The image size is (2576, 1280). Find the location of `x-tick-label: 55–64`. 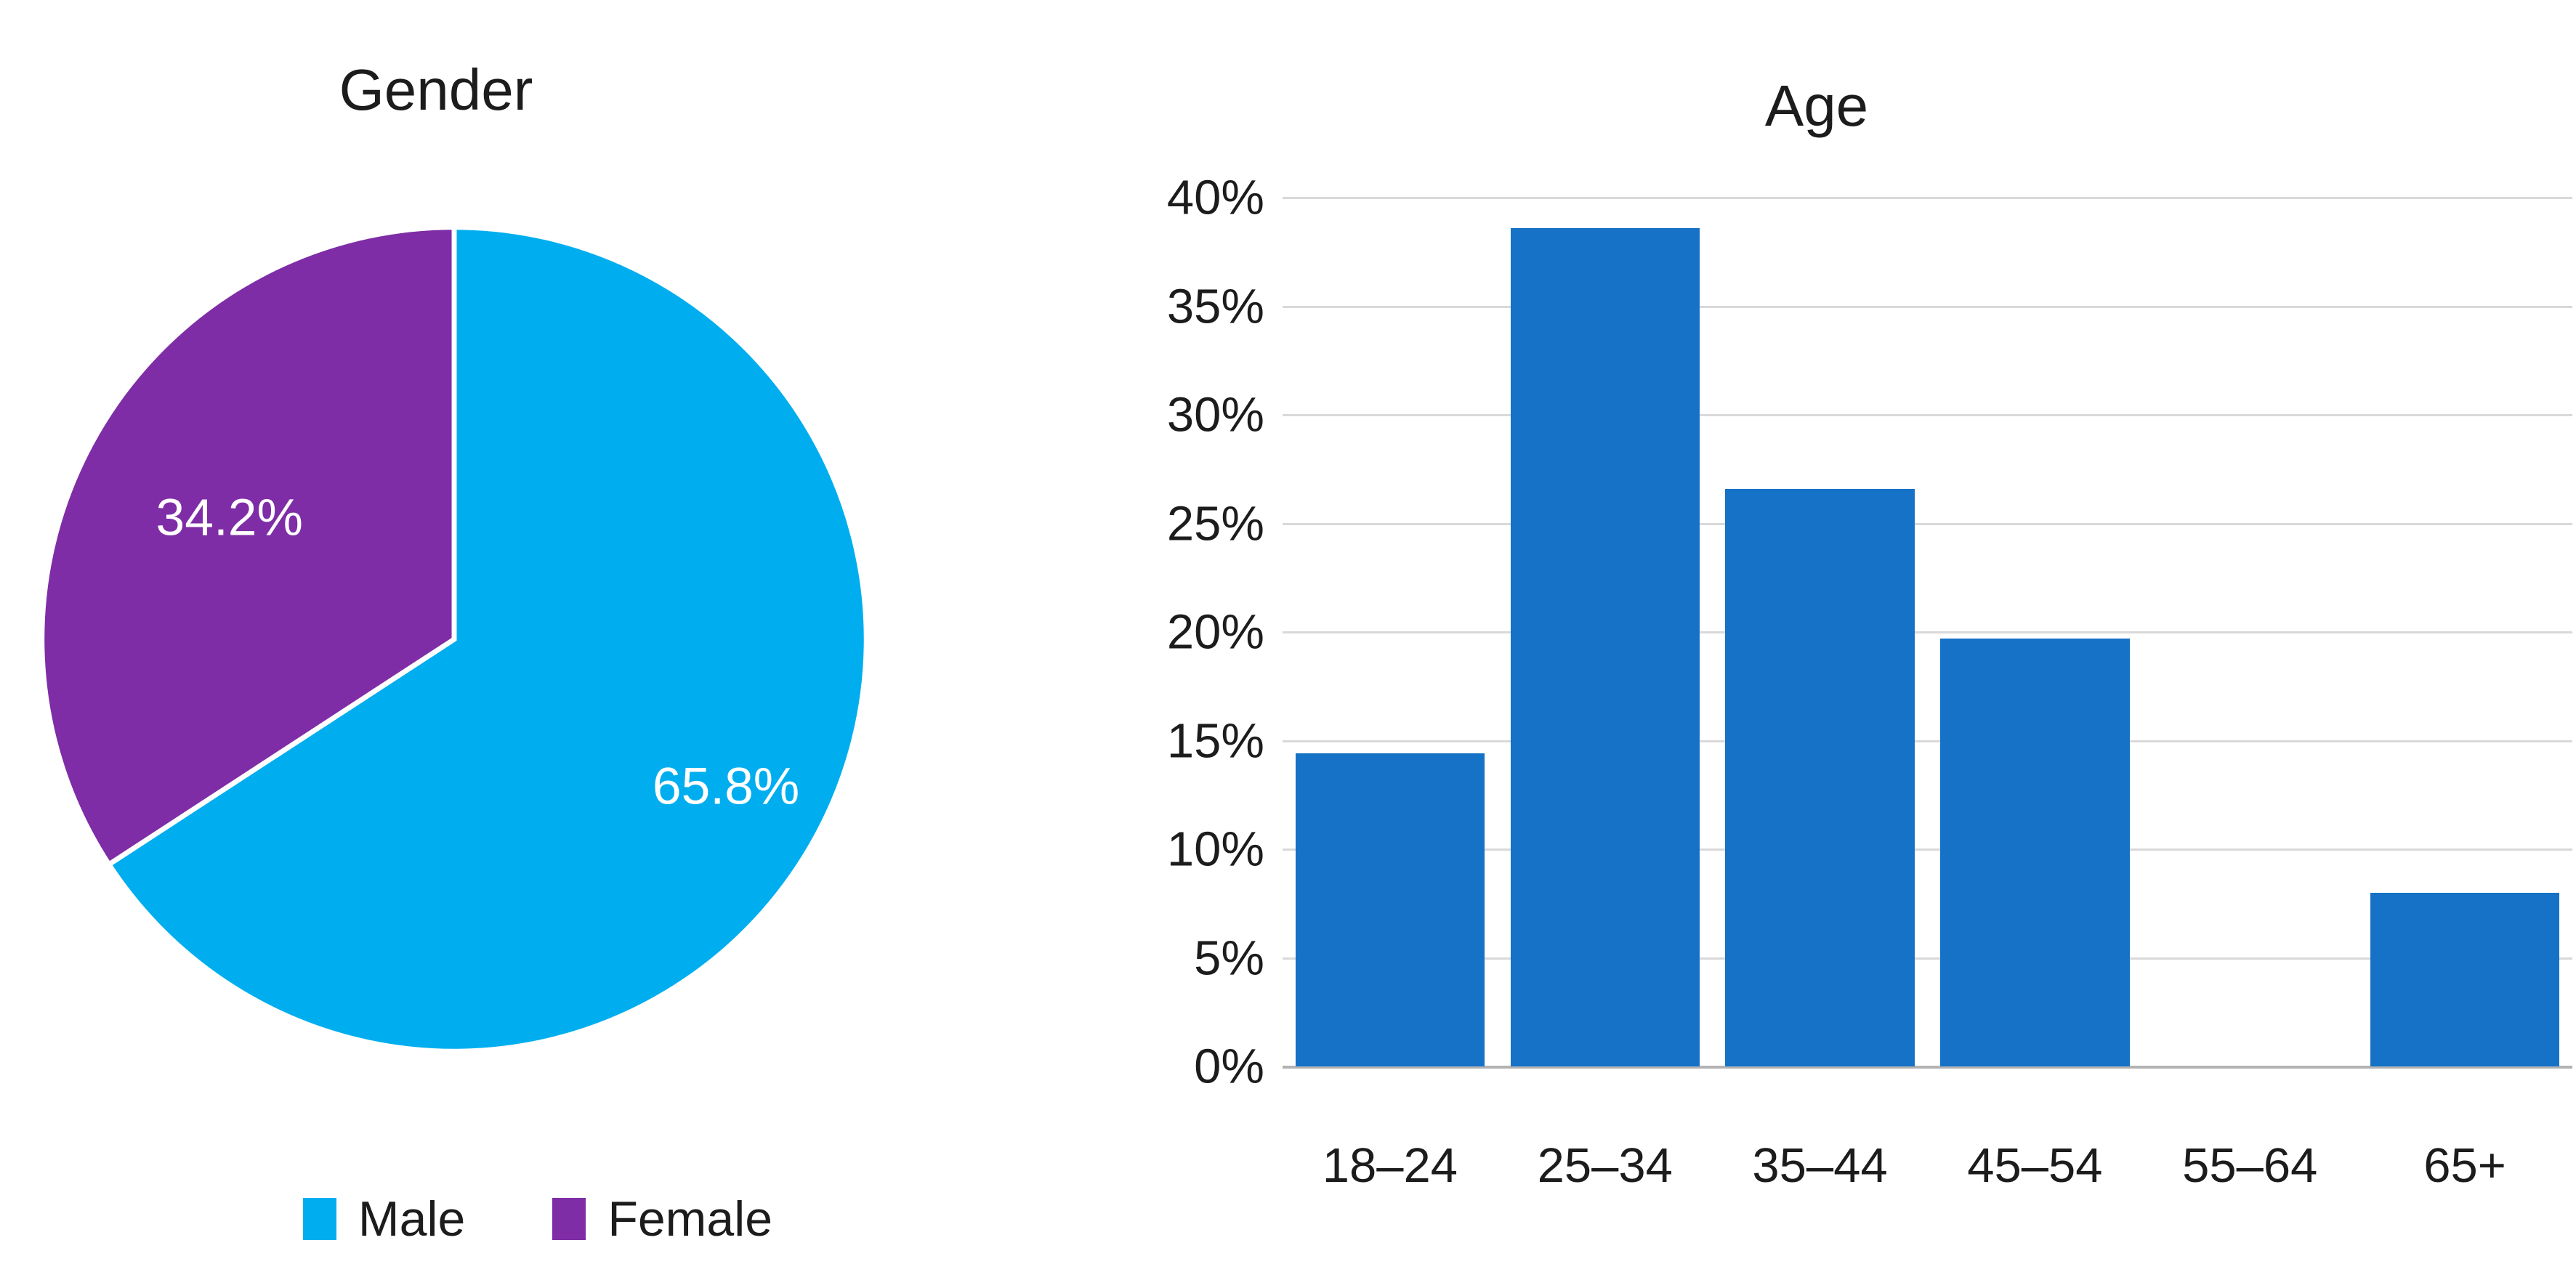

x-tick-label: 55–64 is located at coordinates (2250, 1165).